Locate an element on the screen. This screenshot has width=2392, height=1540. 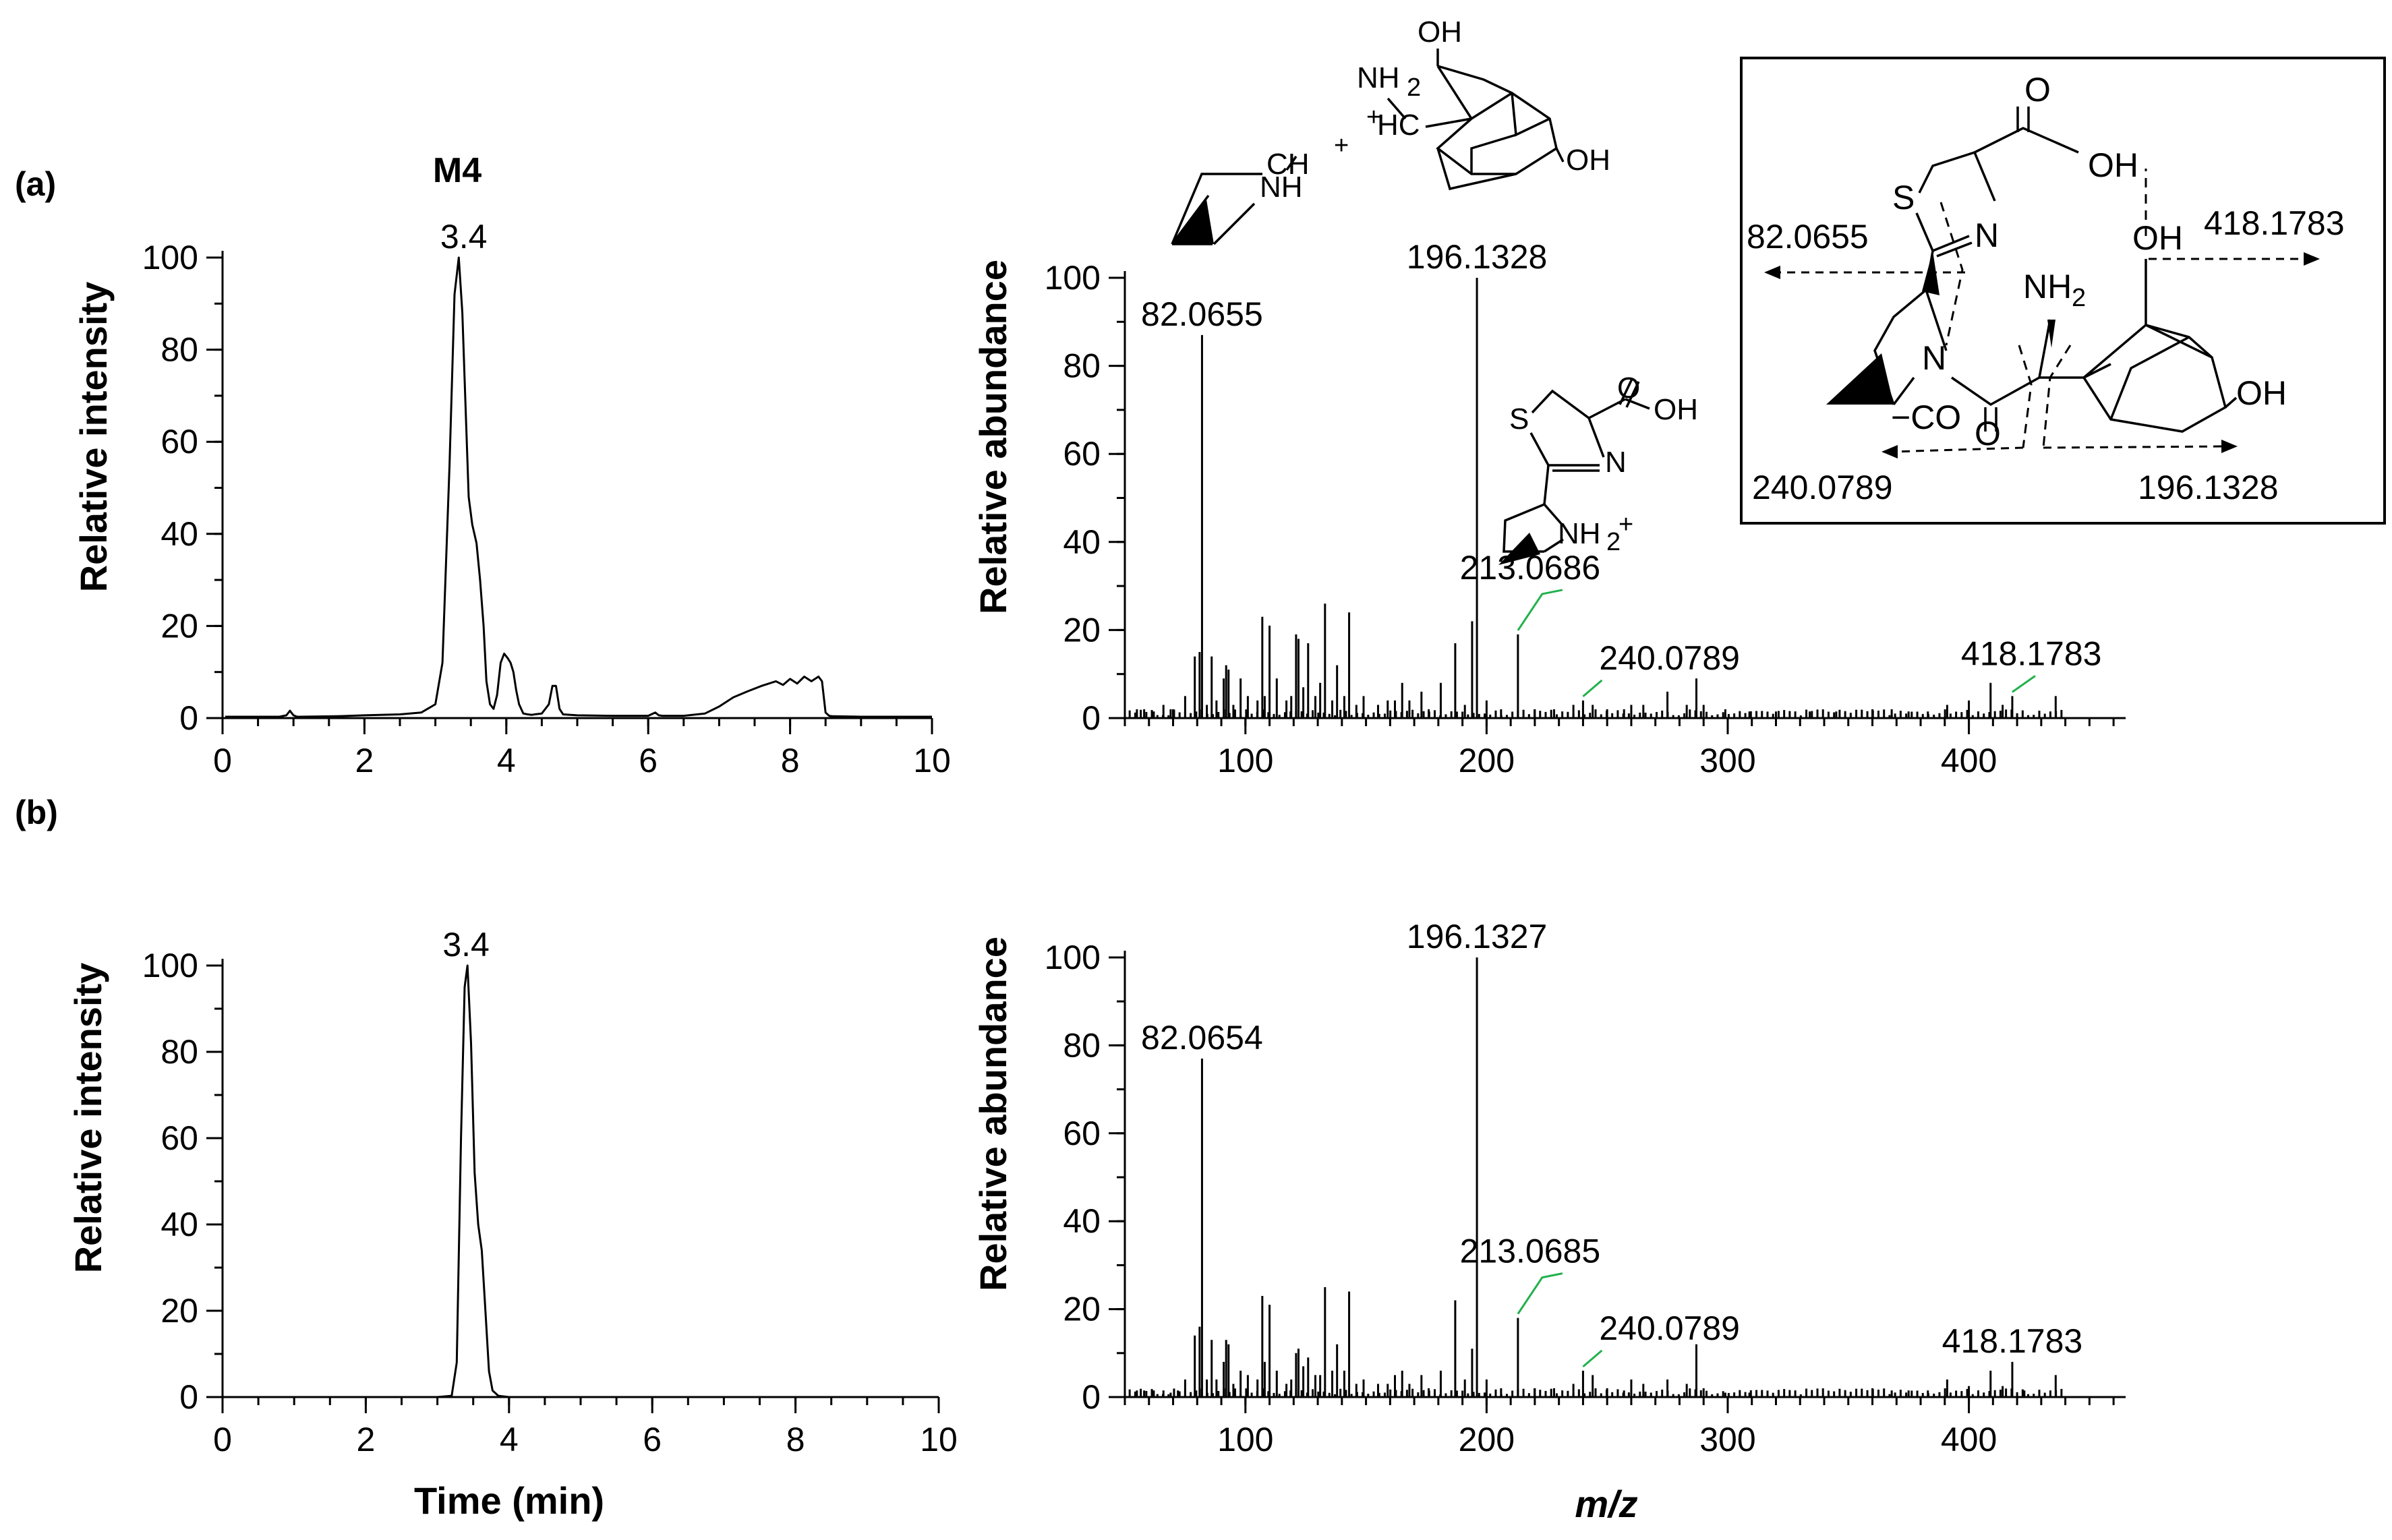
chrom-a-y-tick-label: 60 is located at coordinates (179, 442).